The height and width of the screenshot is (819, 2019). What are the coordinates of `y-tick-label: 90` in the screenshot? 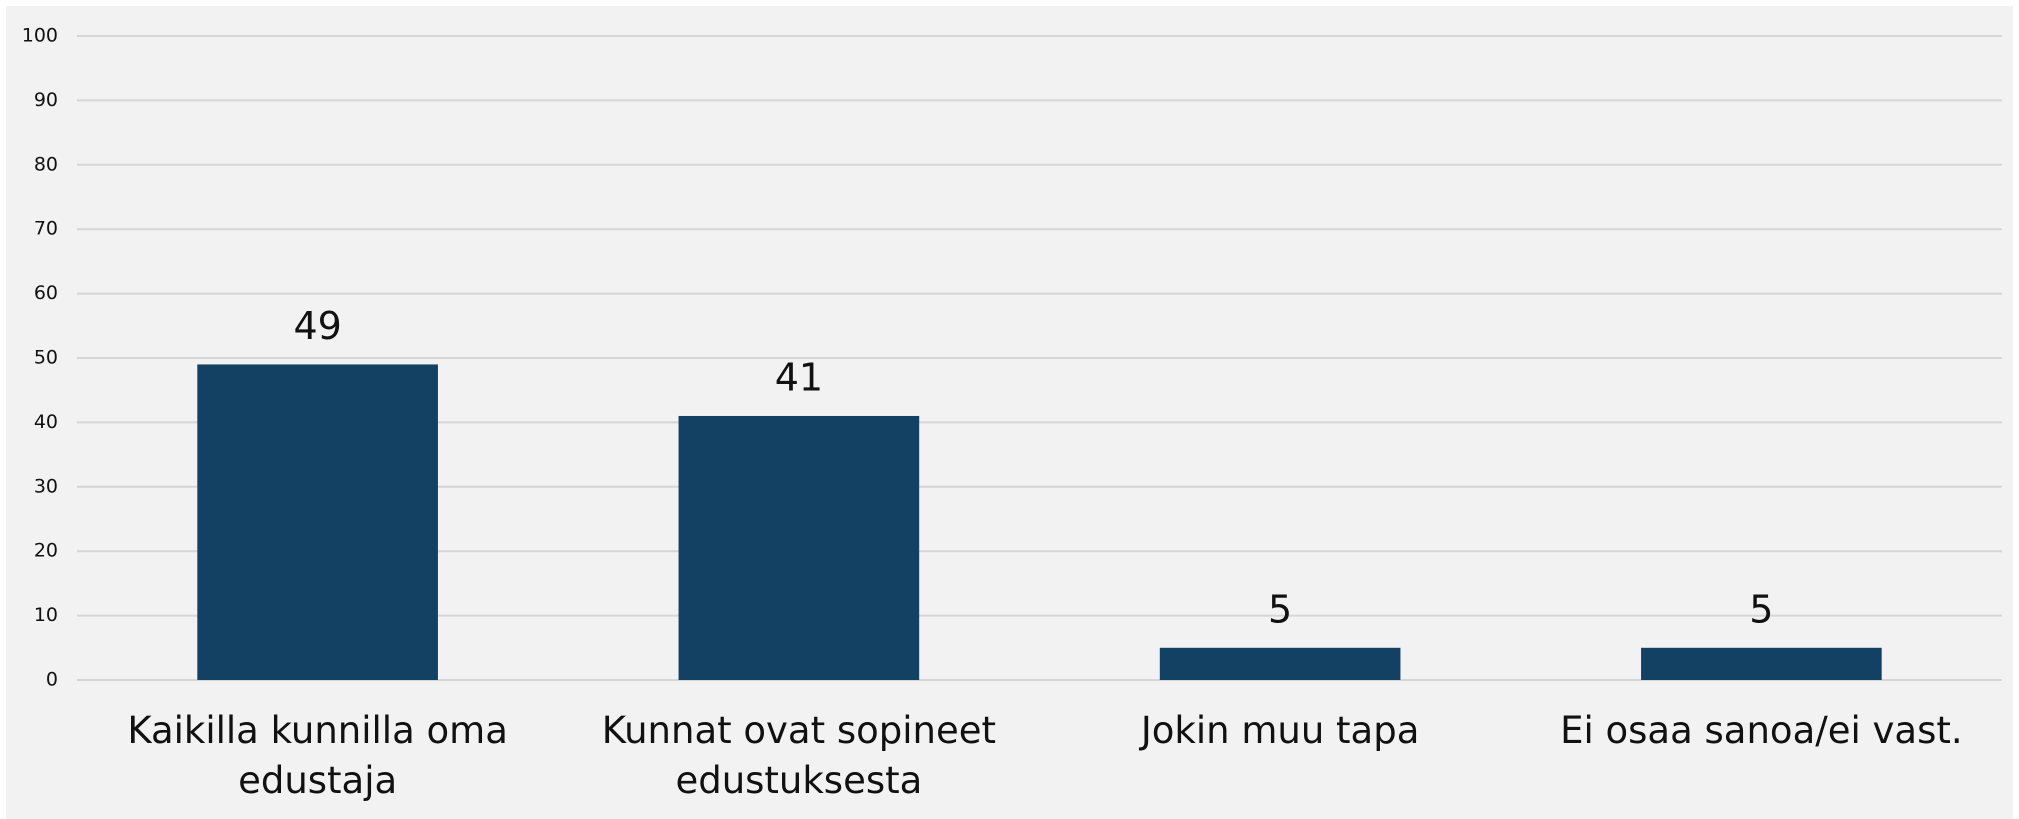 It's located at (46, 100).